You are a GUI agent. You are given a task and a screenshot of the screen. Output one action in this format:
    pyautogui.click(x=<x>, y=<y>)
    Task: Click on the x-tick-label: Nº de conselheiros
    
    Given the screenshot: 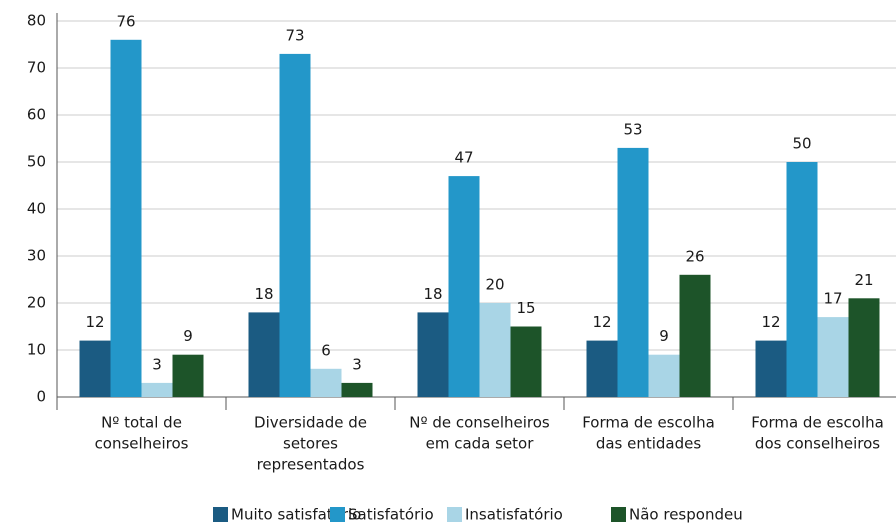 What is the action you would take?
    pyautogui.click(x=479, y=423)
    